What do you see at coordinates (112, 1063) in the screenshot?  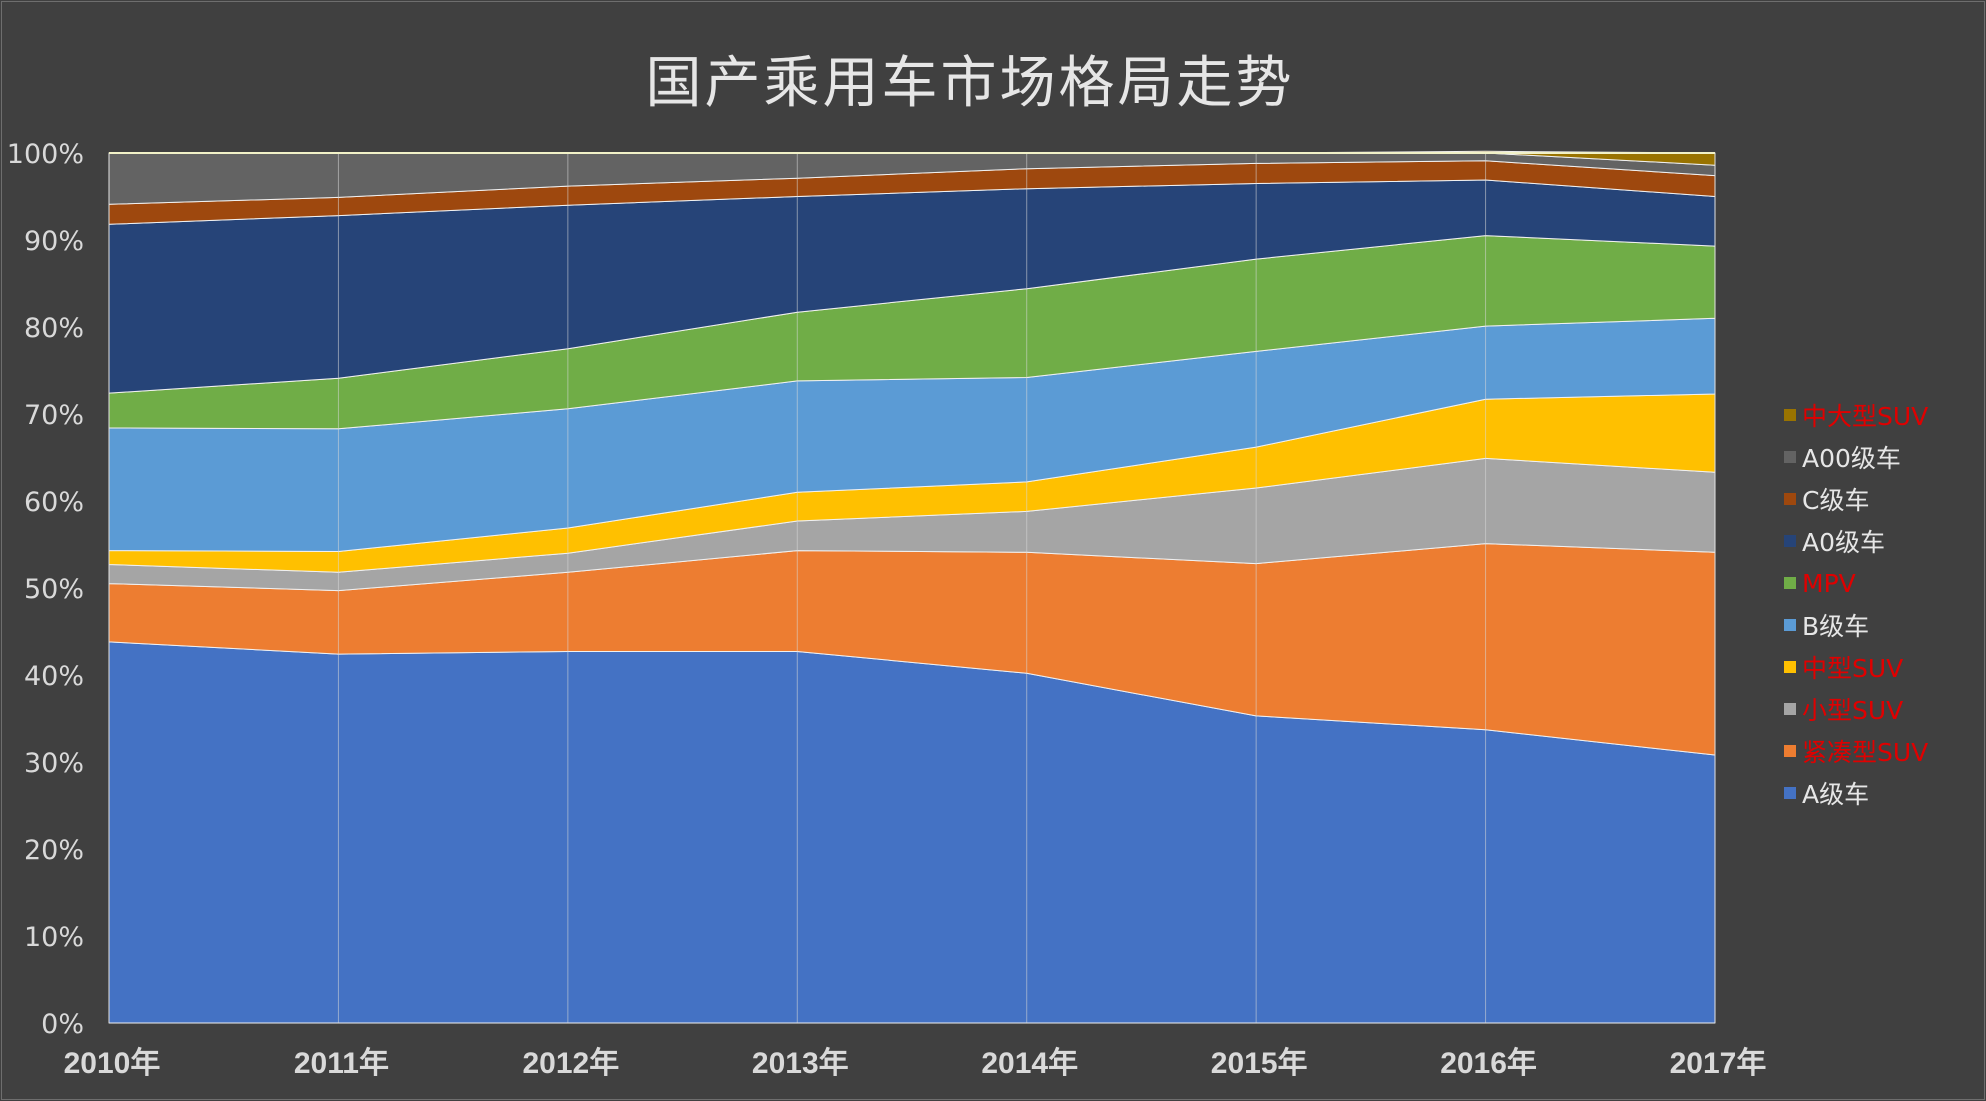 I see `x-tick-label: 2010年` at bounding box center [112, 1063].